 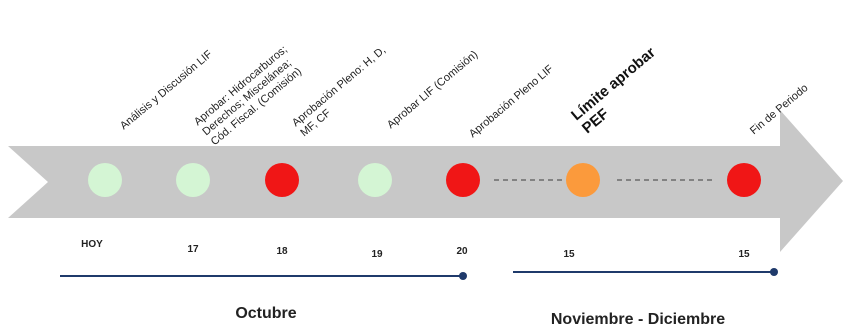 I want to click on date-label-2: 18, so click(x=282, y=251).